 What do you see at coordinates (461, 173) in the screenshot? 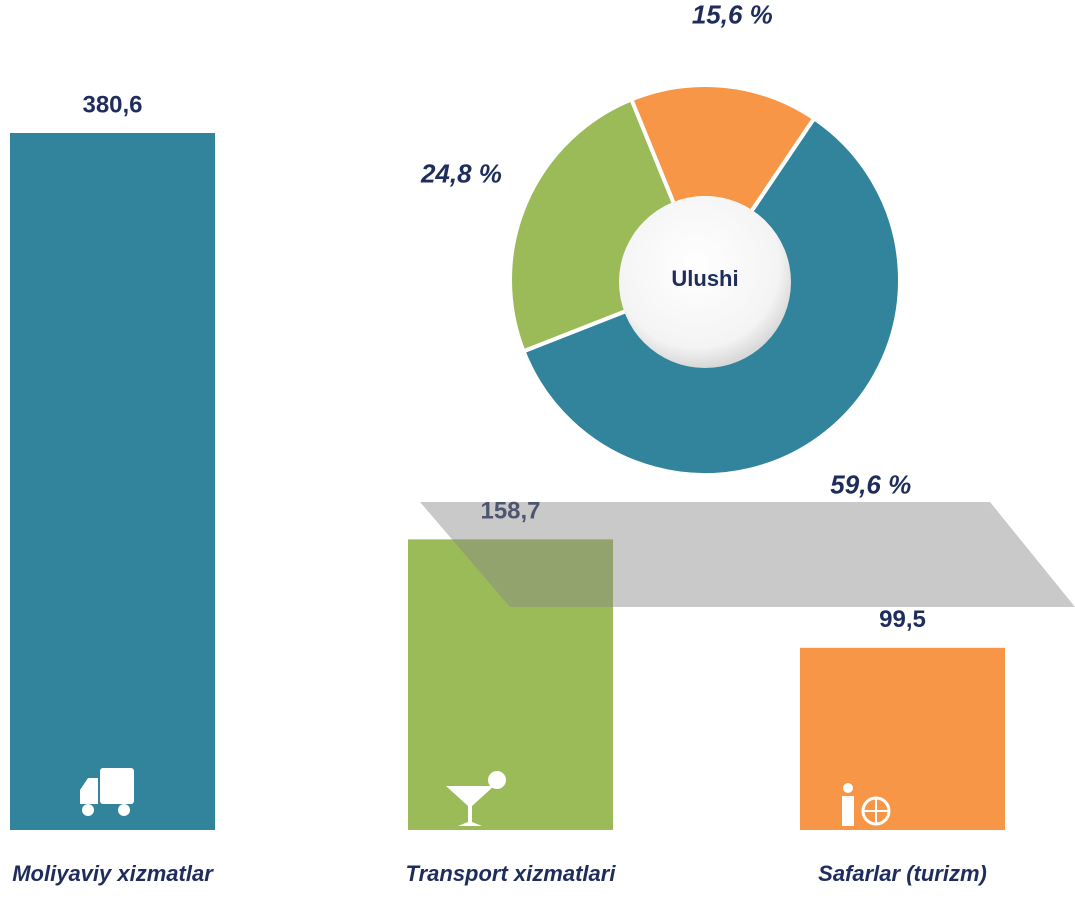
I see `segment-label: 24,8 %` at bounding box center [461, 173].